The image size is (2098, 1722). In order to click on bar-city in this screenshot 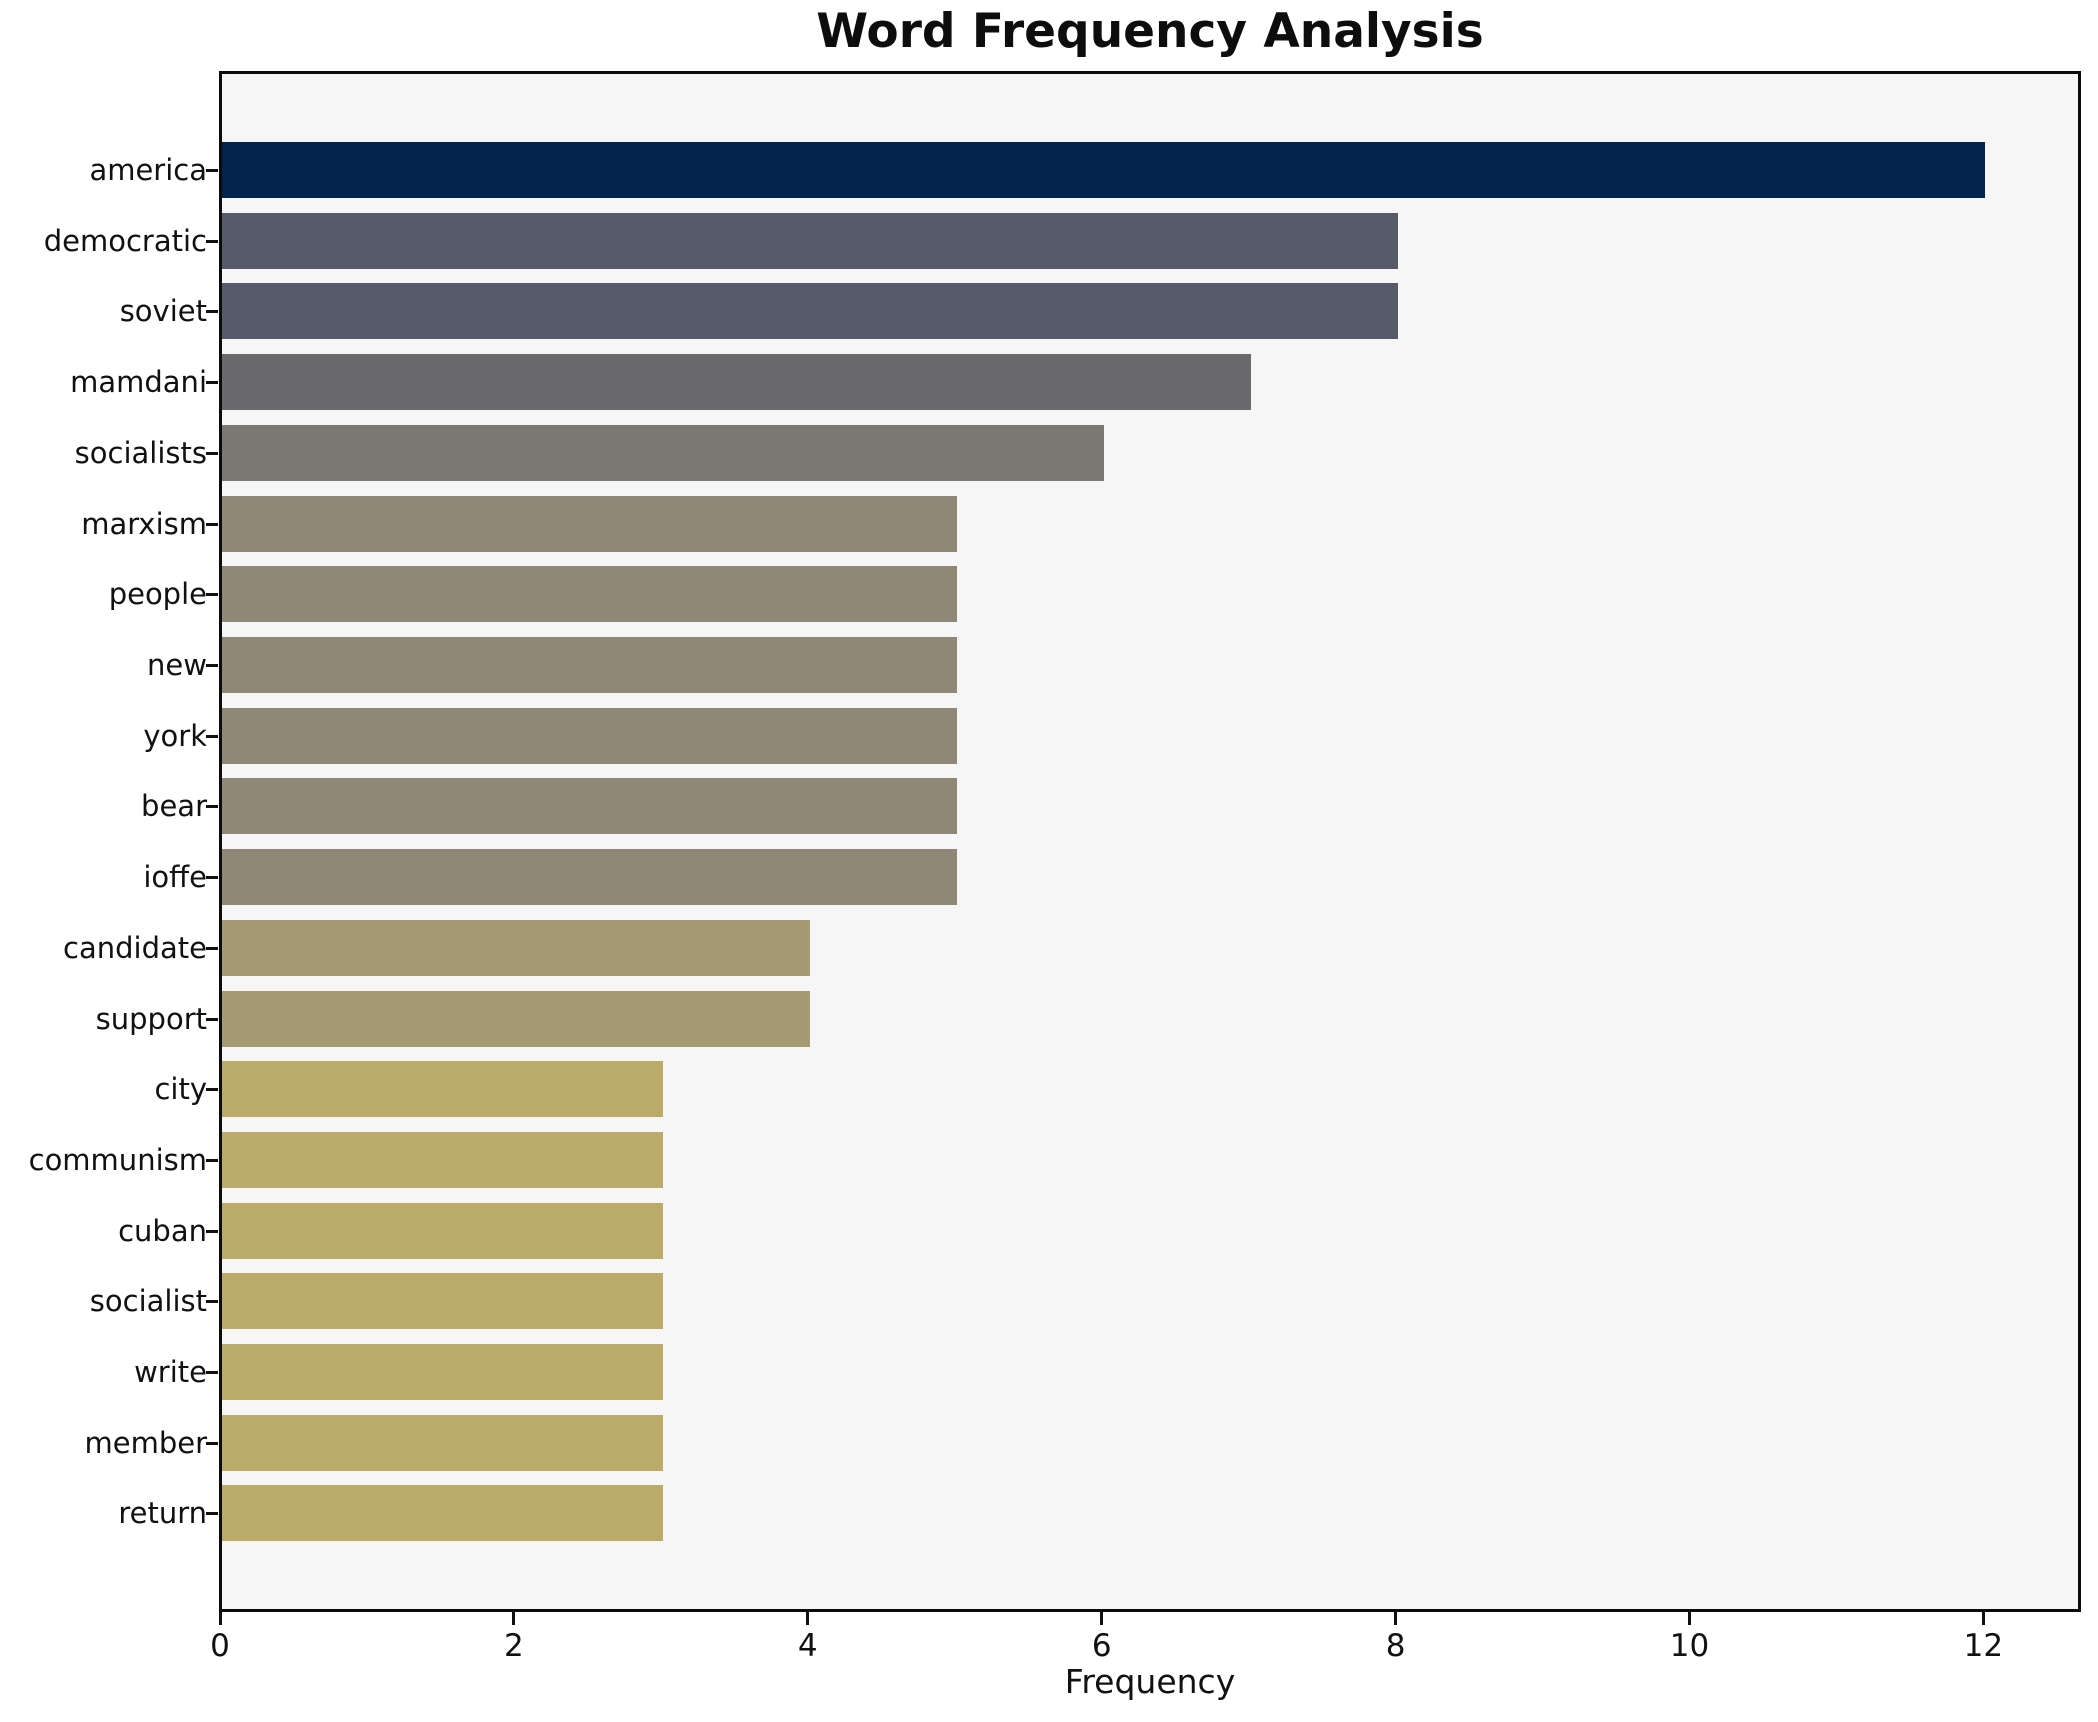, I will do `click(442, 1089)`.